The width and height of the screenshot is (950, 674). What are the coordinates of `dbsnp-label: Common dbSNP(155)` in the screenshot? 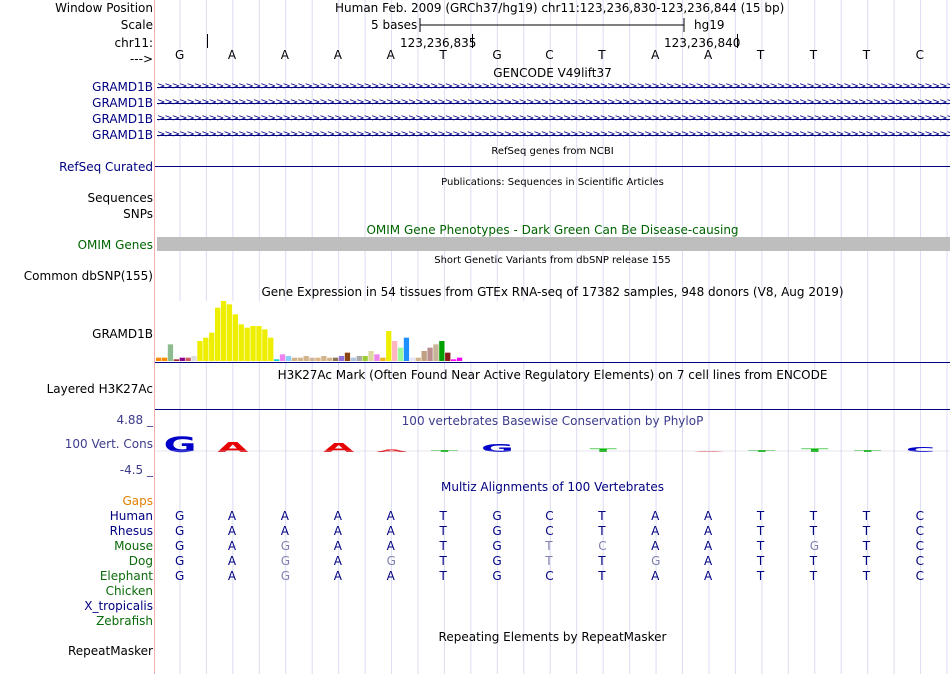 It's located at (88, 276).